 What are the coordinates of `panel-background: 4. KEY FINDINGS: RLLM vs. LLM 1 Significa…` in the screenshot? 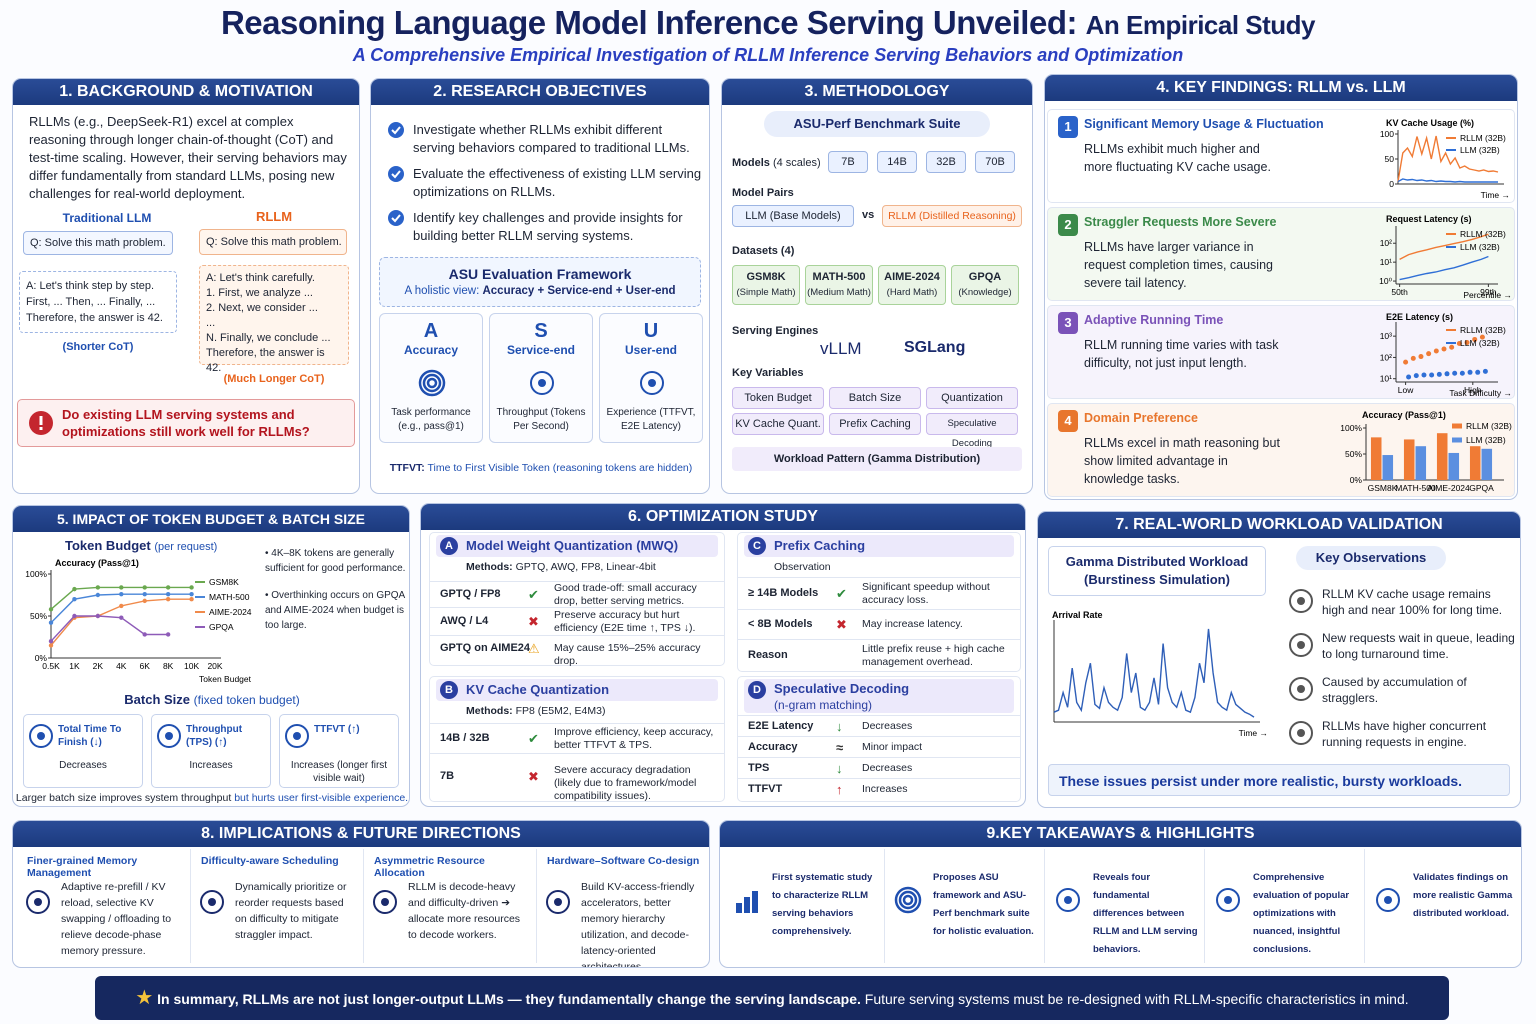 It's located at (1281, 287).